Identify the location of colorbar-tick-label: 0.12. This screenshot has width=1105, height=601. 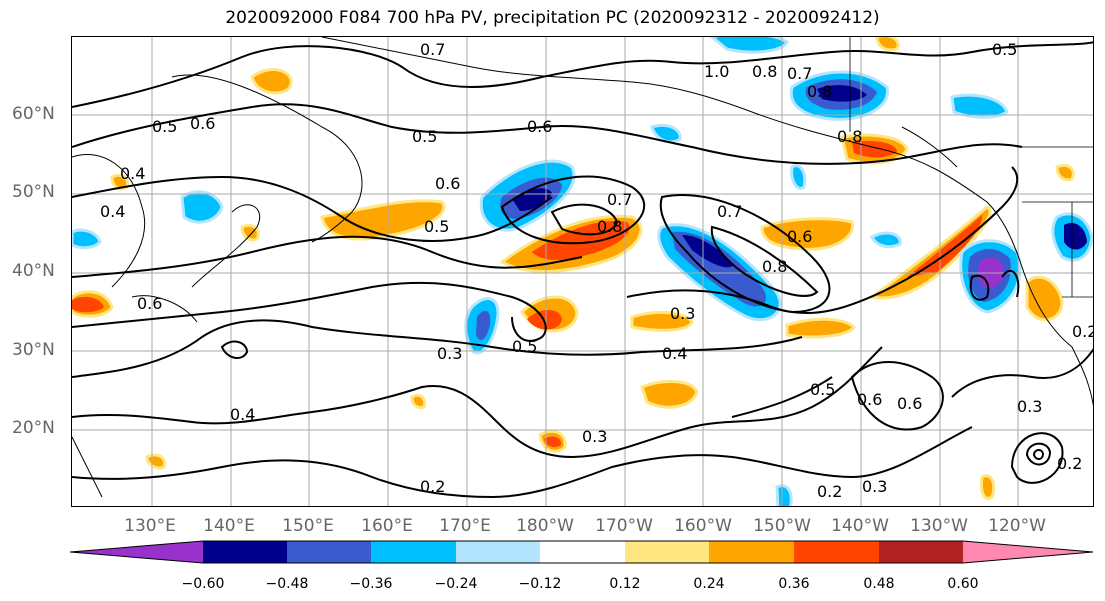
(625, 584).